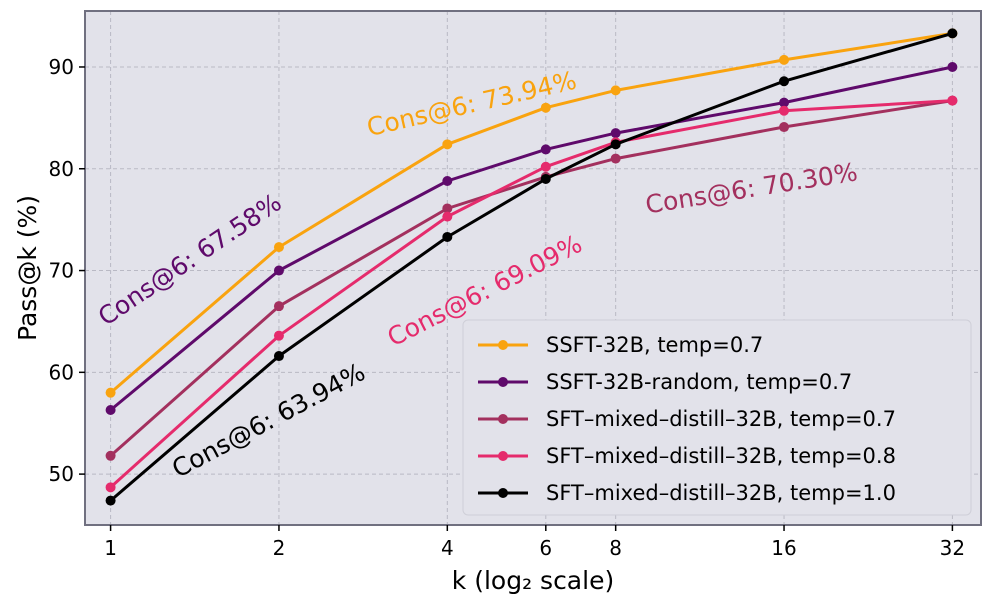 The height and width of the screenshot is (605, 996). Describe the element at coordinates (61, 271) in the screenshot. I see `y-tick-label: 70` at that location.